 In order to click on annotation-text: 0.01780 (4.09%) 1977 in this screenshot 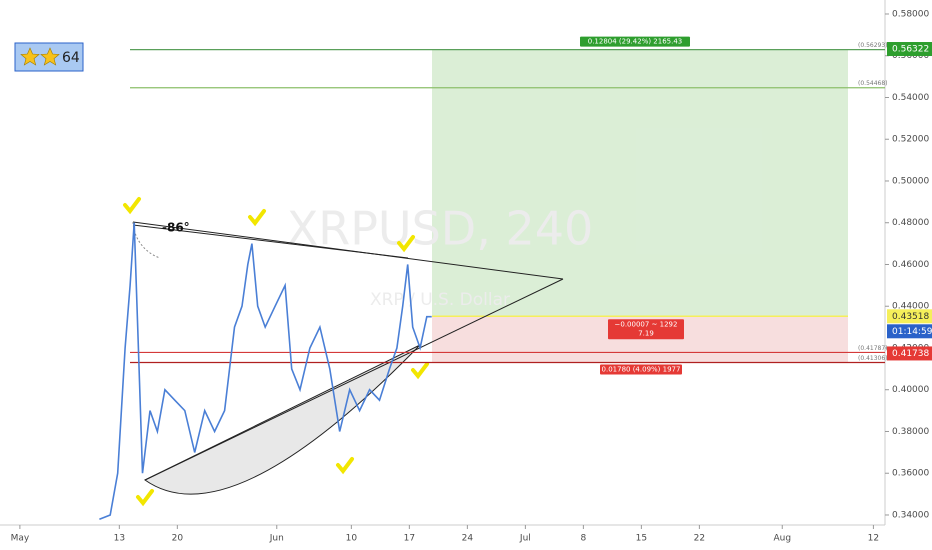, I will do `click(641, 369)`.